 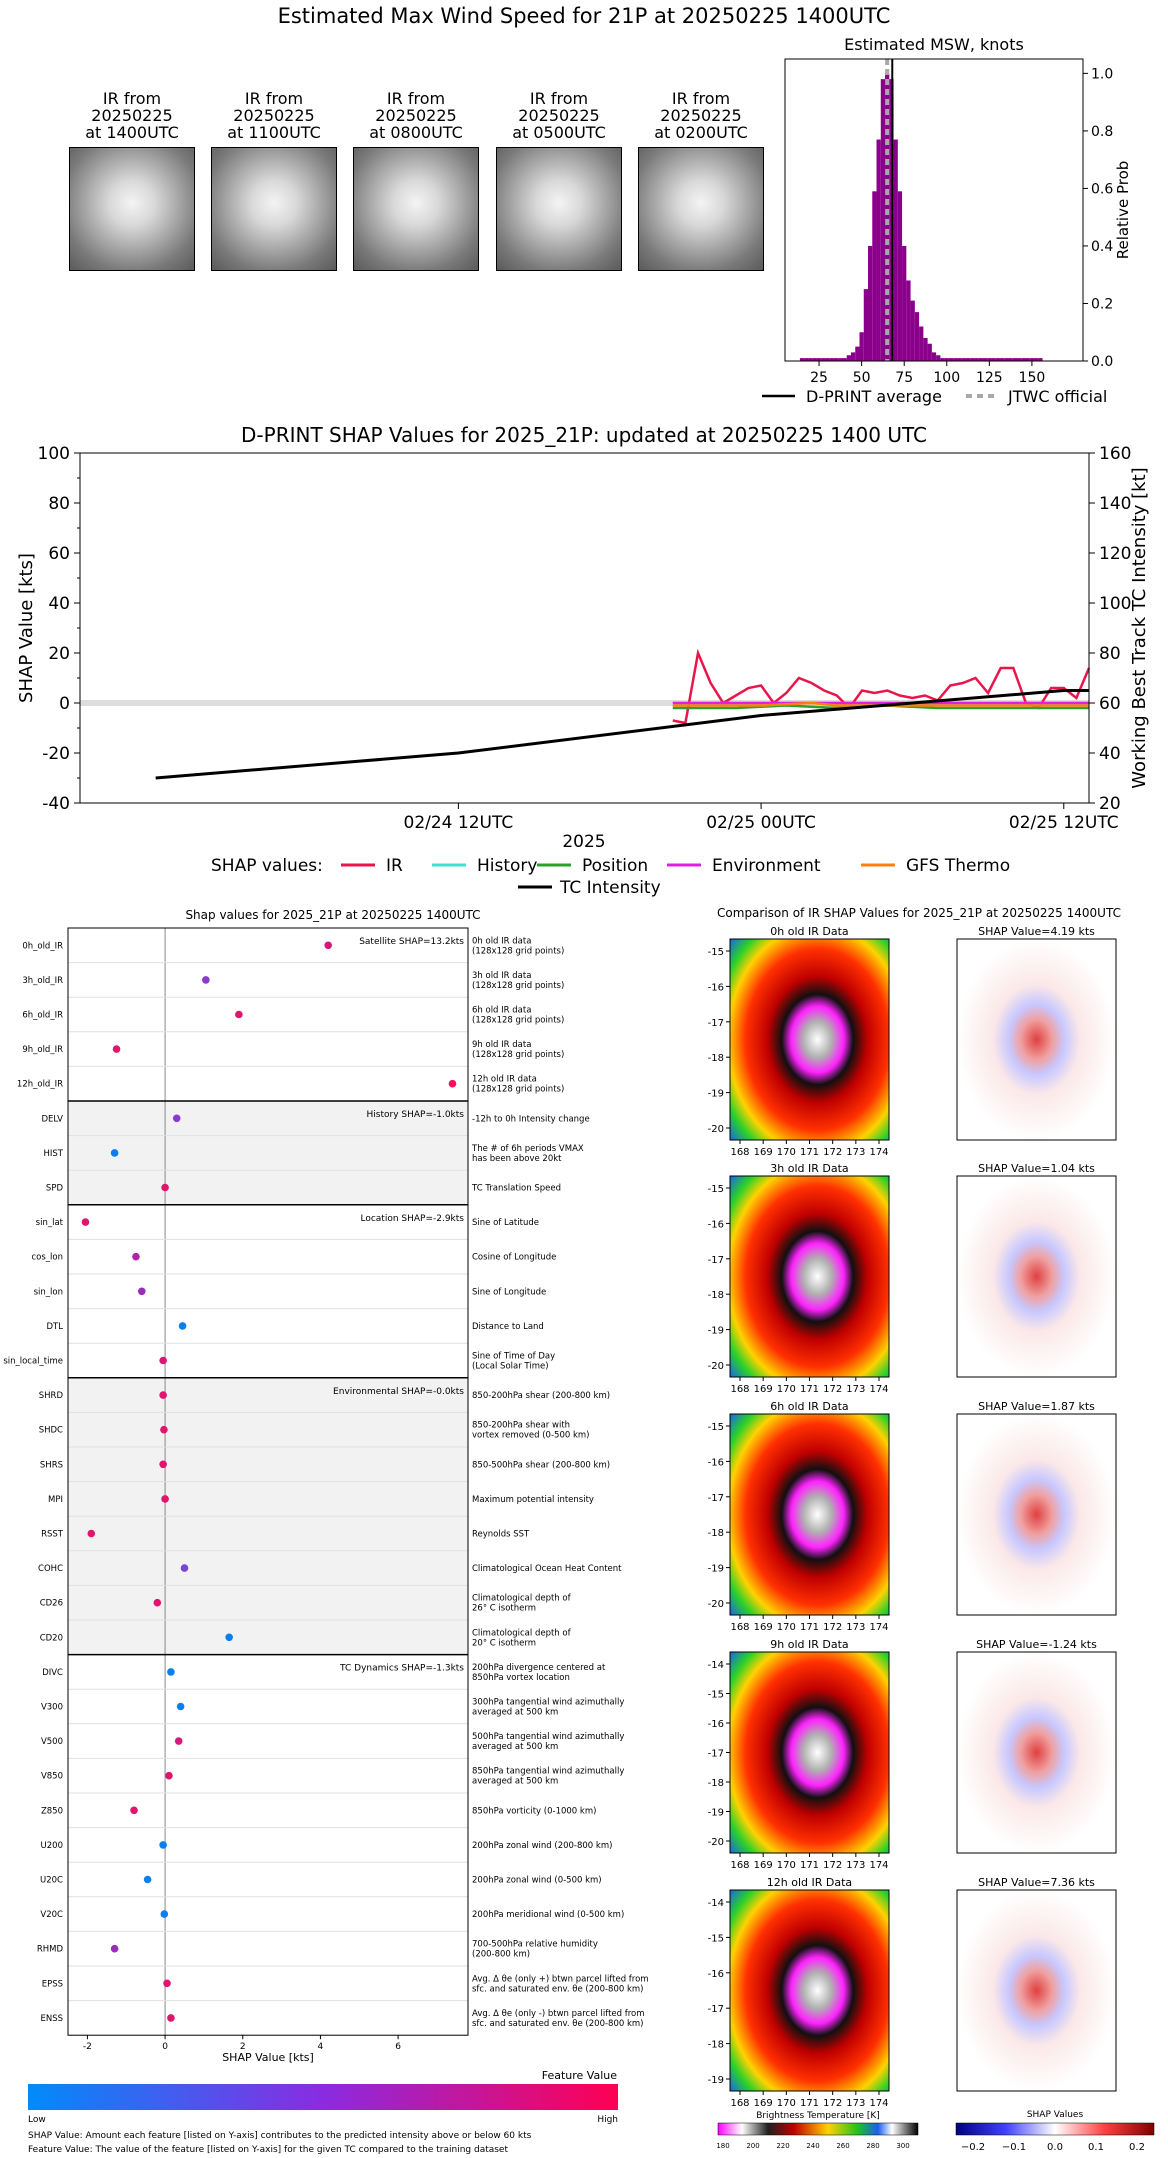 What do you see at coordinates (809, 1152) in the screenshot?
I see `map-xtick-label: 171` at bounding box center [809, 1152].